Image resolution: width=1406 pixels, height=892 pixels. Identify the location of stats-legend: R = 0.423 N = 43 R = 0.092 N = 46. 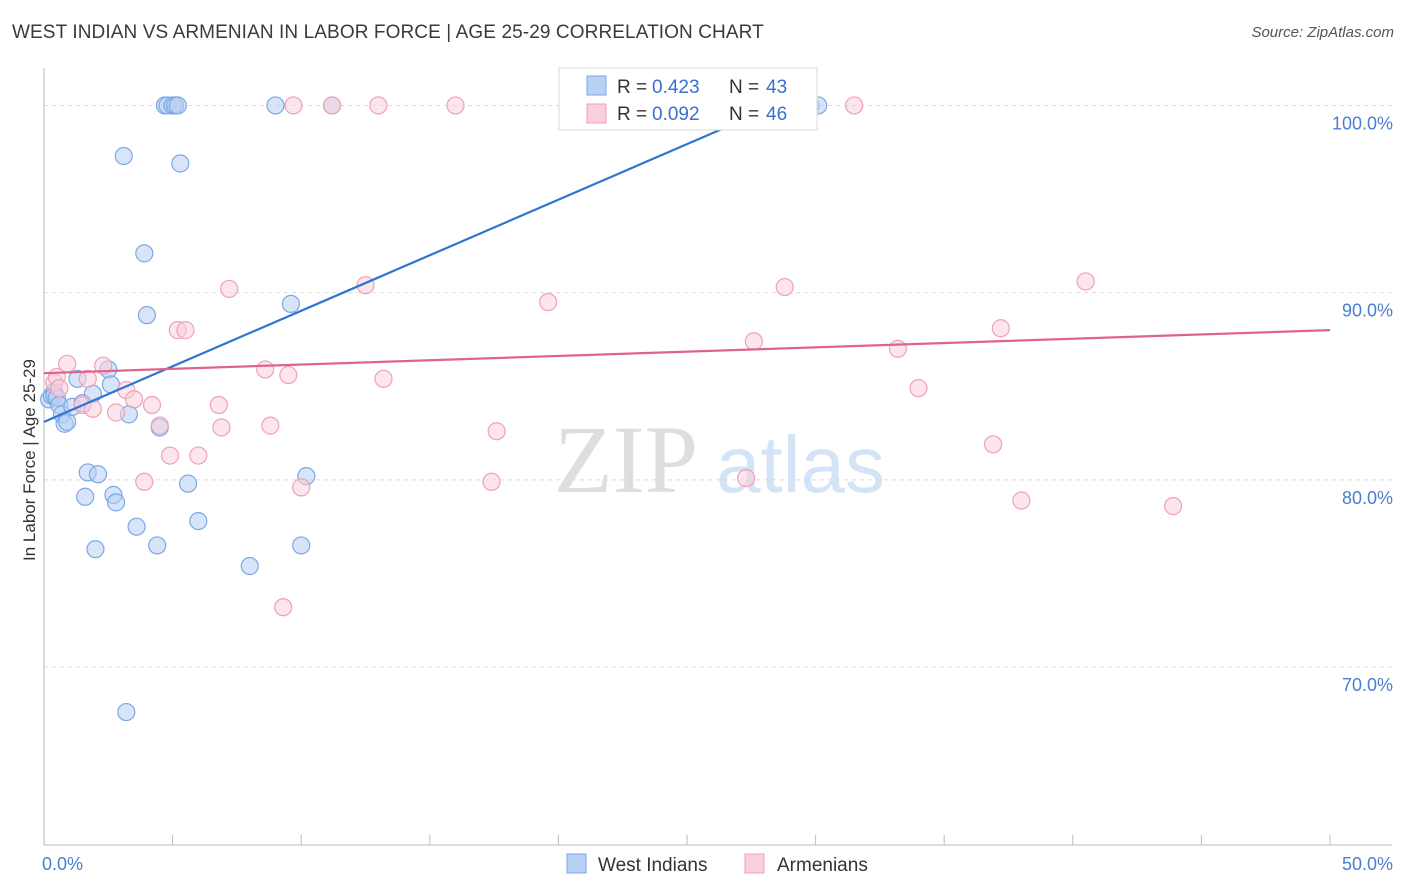
(688, 99).